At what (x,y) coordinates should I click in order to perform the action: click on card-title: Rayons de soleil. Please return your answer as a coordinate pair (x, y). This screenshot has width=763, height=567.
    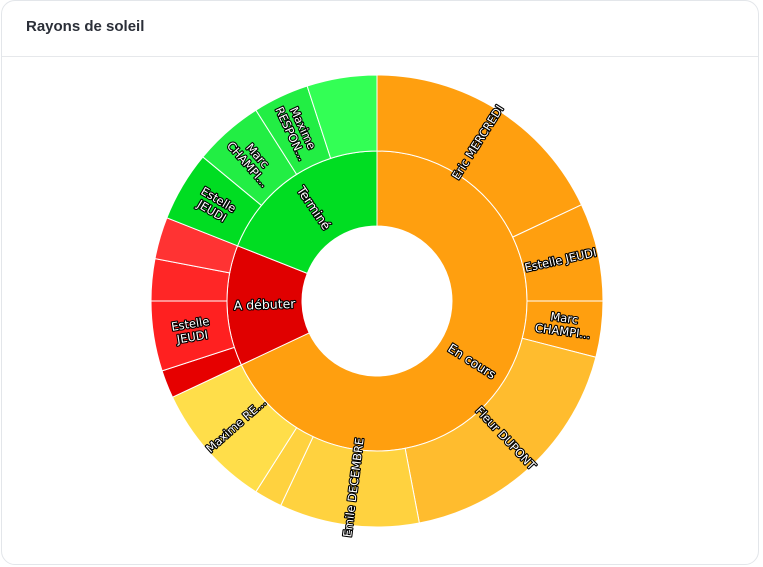
    Looking at the image, I should click on (85, 26).